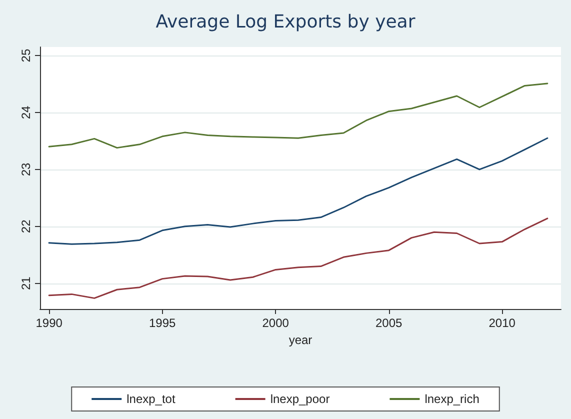  I want to click on line-series, so click(298, 115).